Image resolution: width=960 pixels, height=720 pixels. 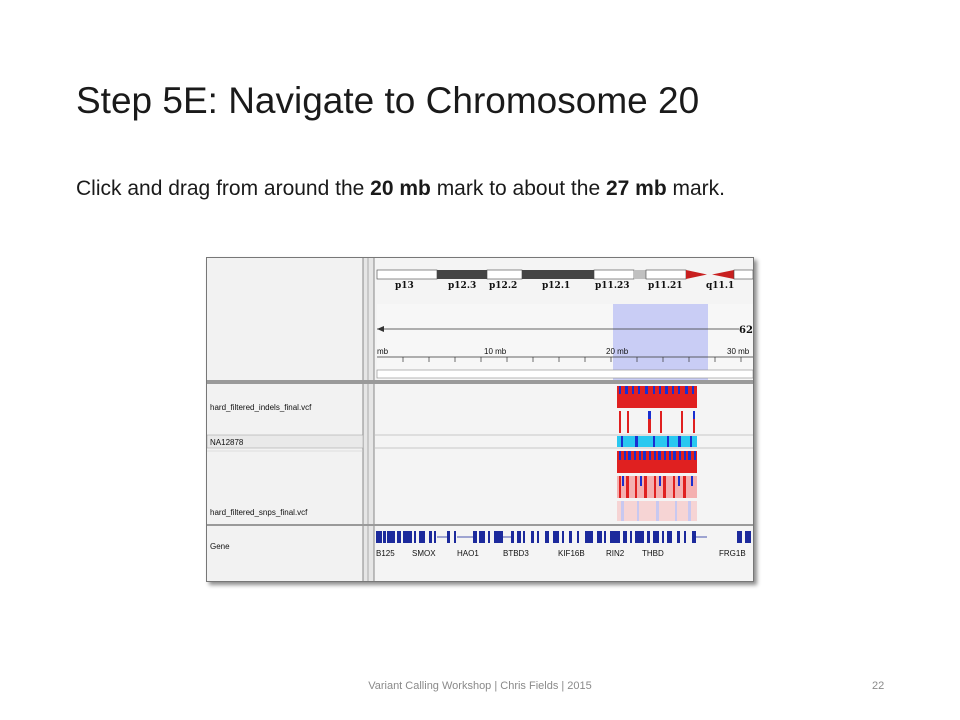 What do you see at coordinates (388, 100) in the screenshot?
I see `slide-title: Step 5E: Navigate to Chromosome 20` at bounding box center [388, 100].